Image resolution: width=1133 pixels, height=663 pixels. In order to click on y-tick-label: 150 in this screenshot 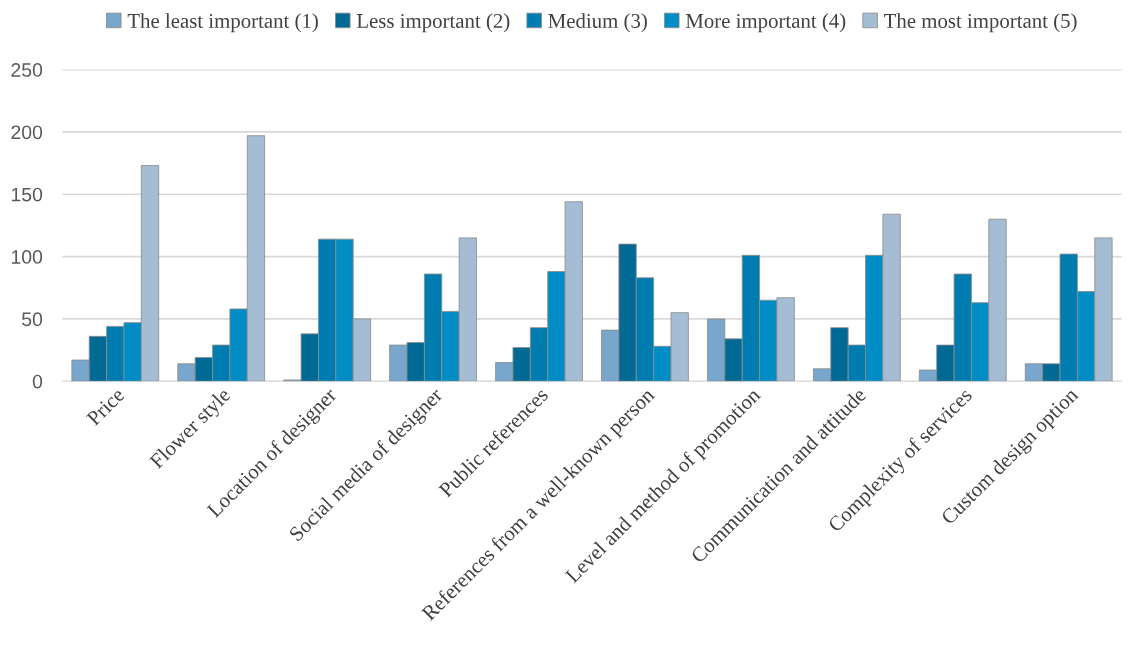, I will do `click(27, 194)`.